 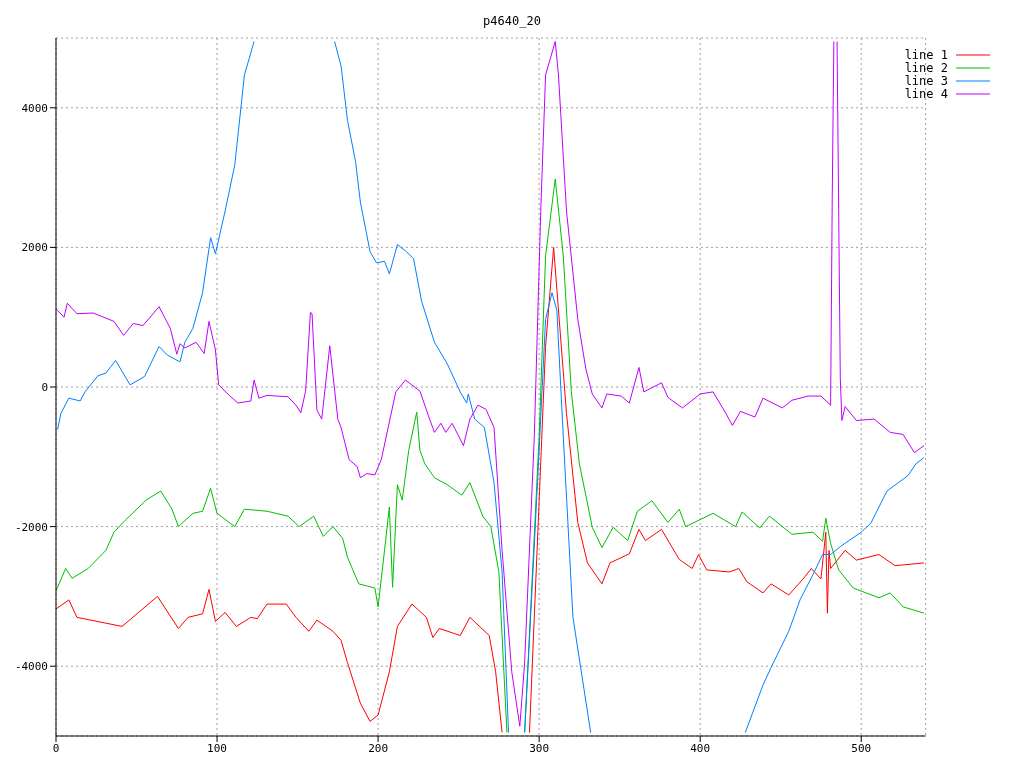 What do you see at coordinates (926, 54) in the screenshot?
I see `legend-label: line 1` at bounding box center [926, 54].